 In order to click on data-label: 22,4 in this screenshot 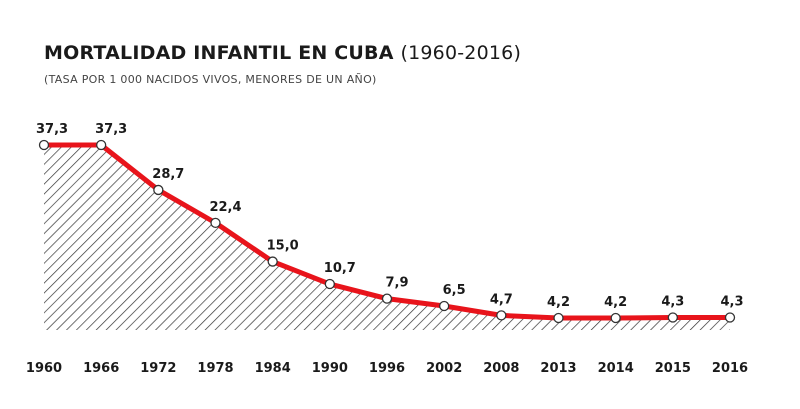, I will do `click(225, 207)`.